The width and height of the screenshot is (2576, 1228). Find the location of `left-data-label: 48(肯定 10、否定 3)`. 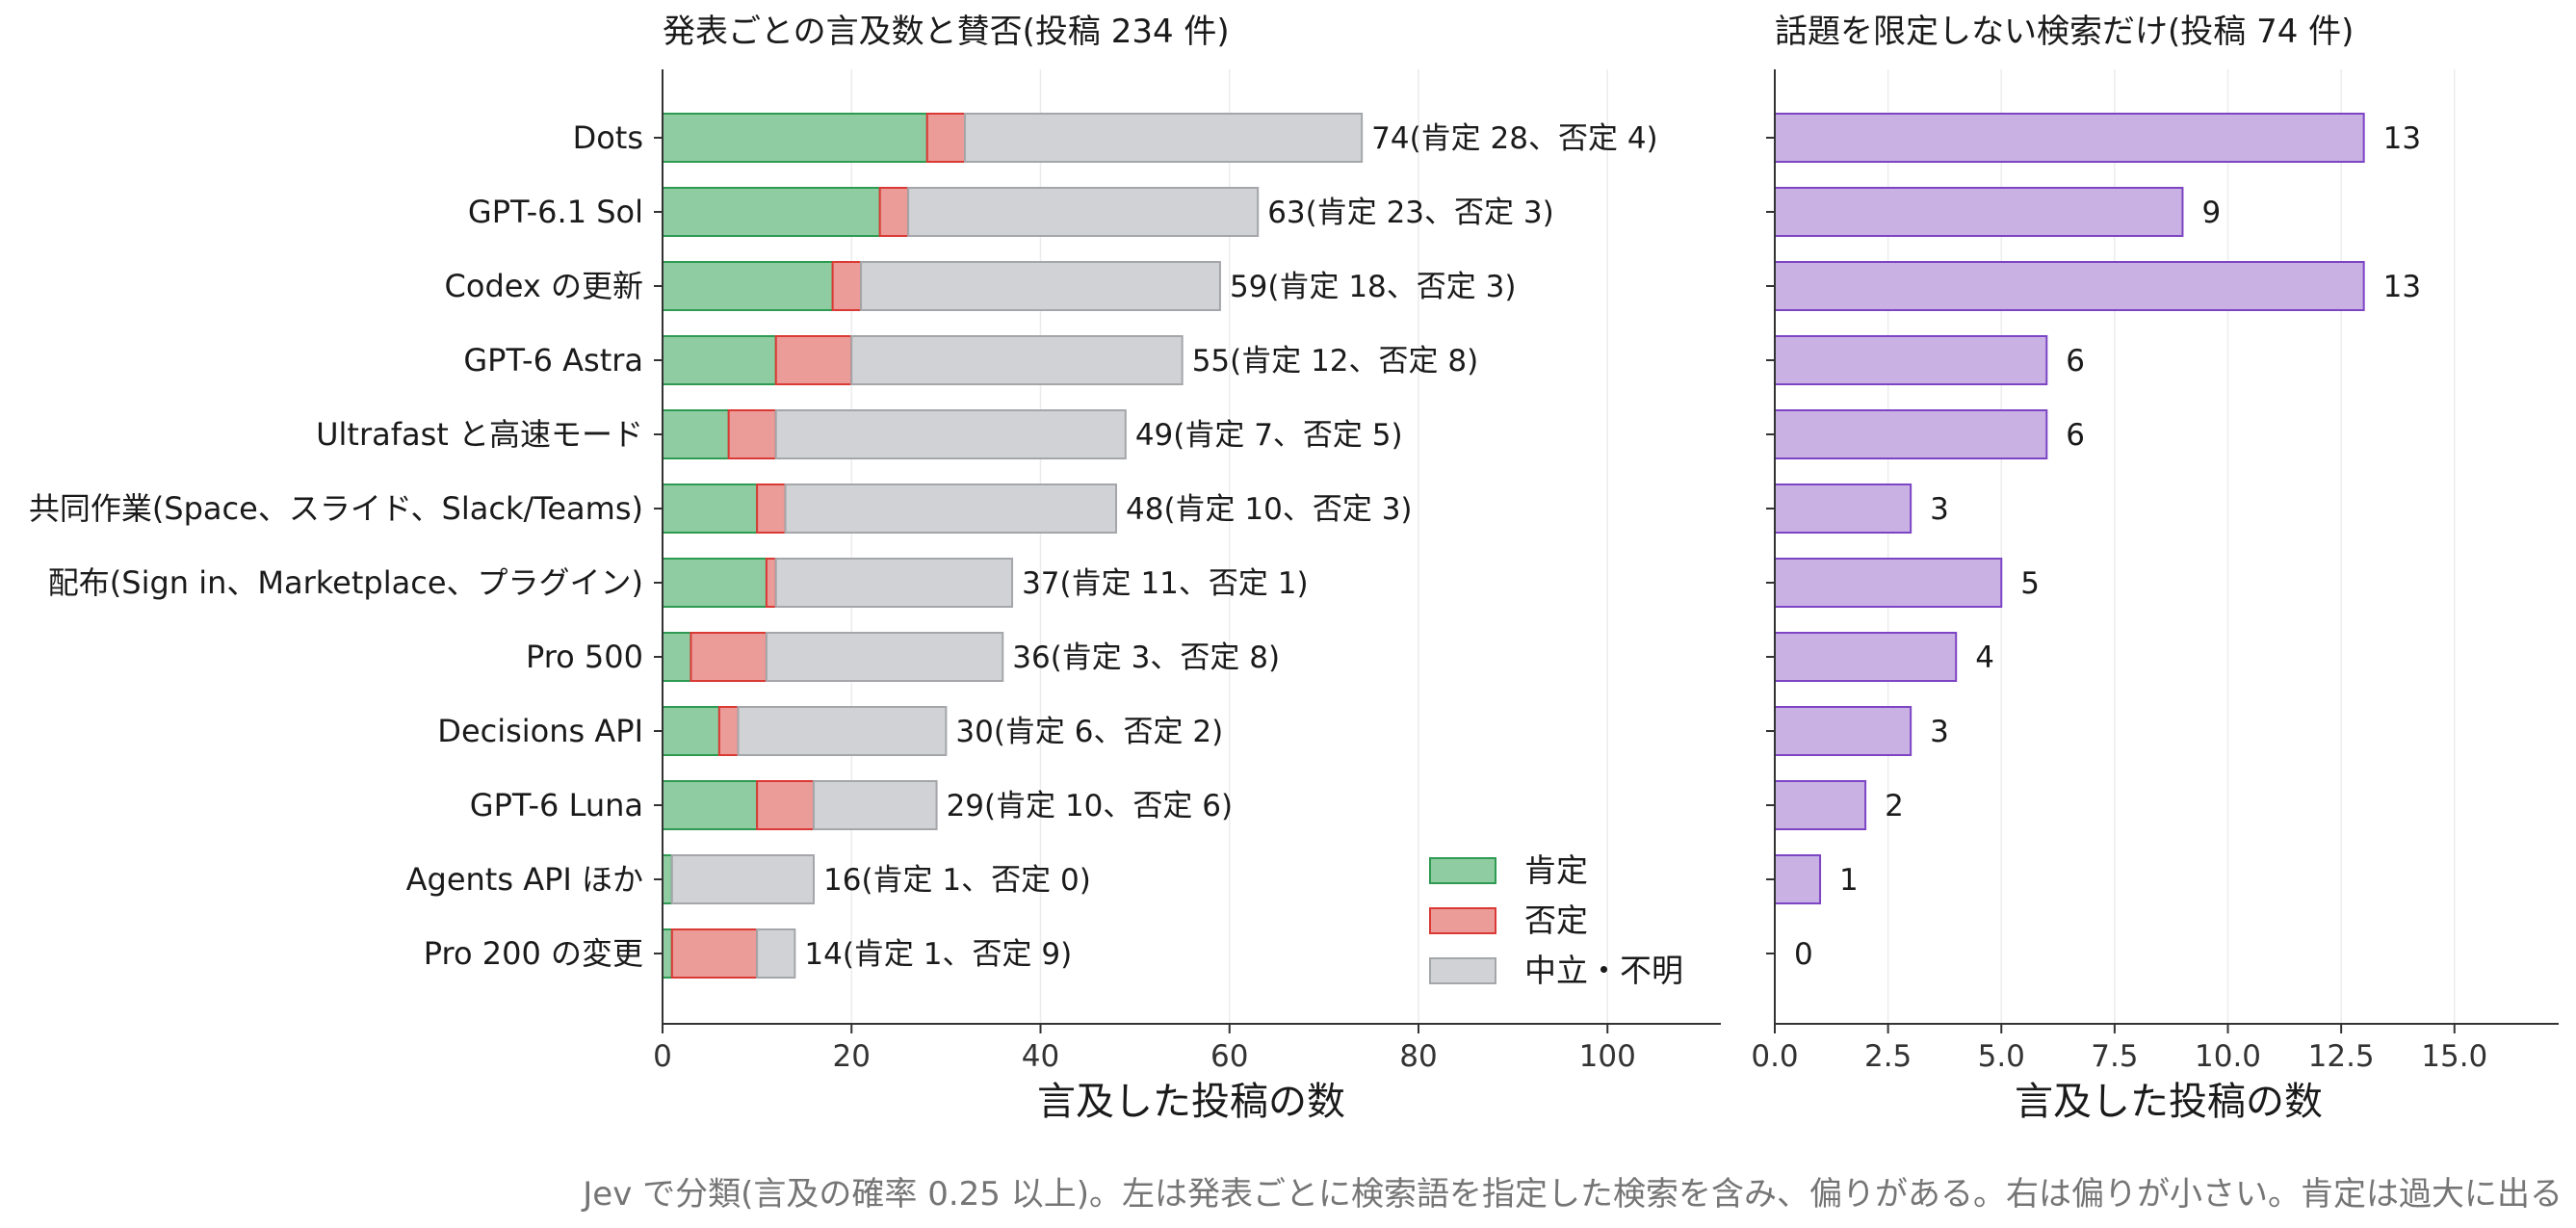

left-data-label: 48(肯定 10、否定 3) is located at coordinates (1269, 509).